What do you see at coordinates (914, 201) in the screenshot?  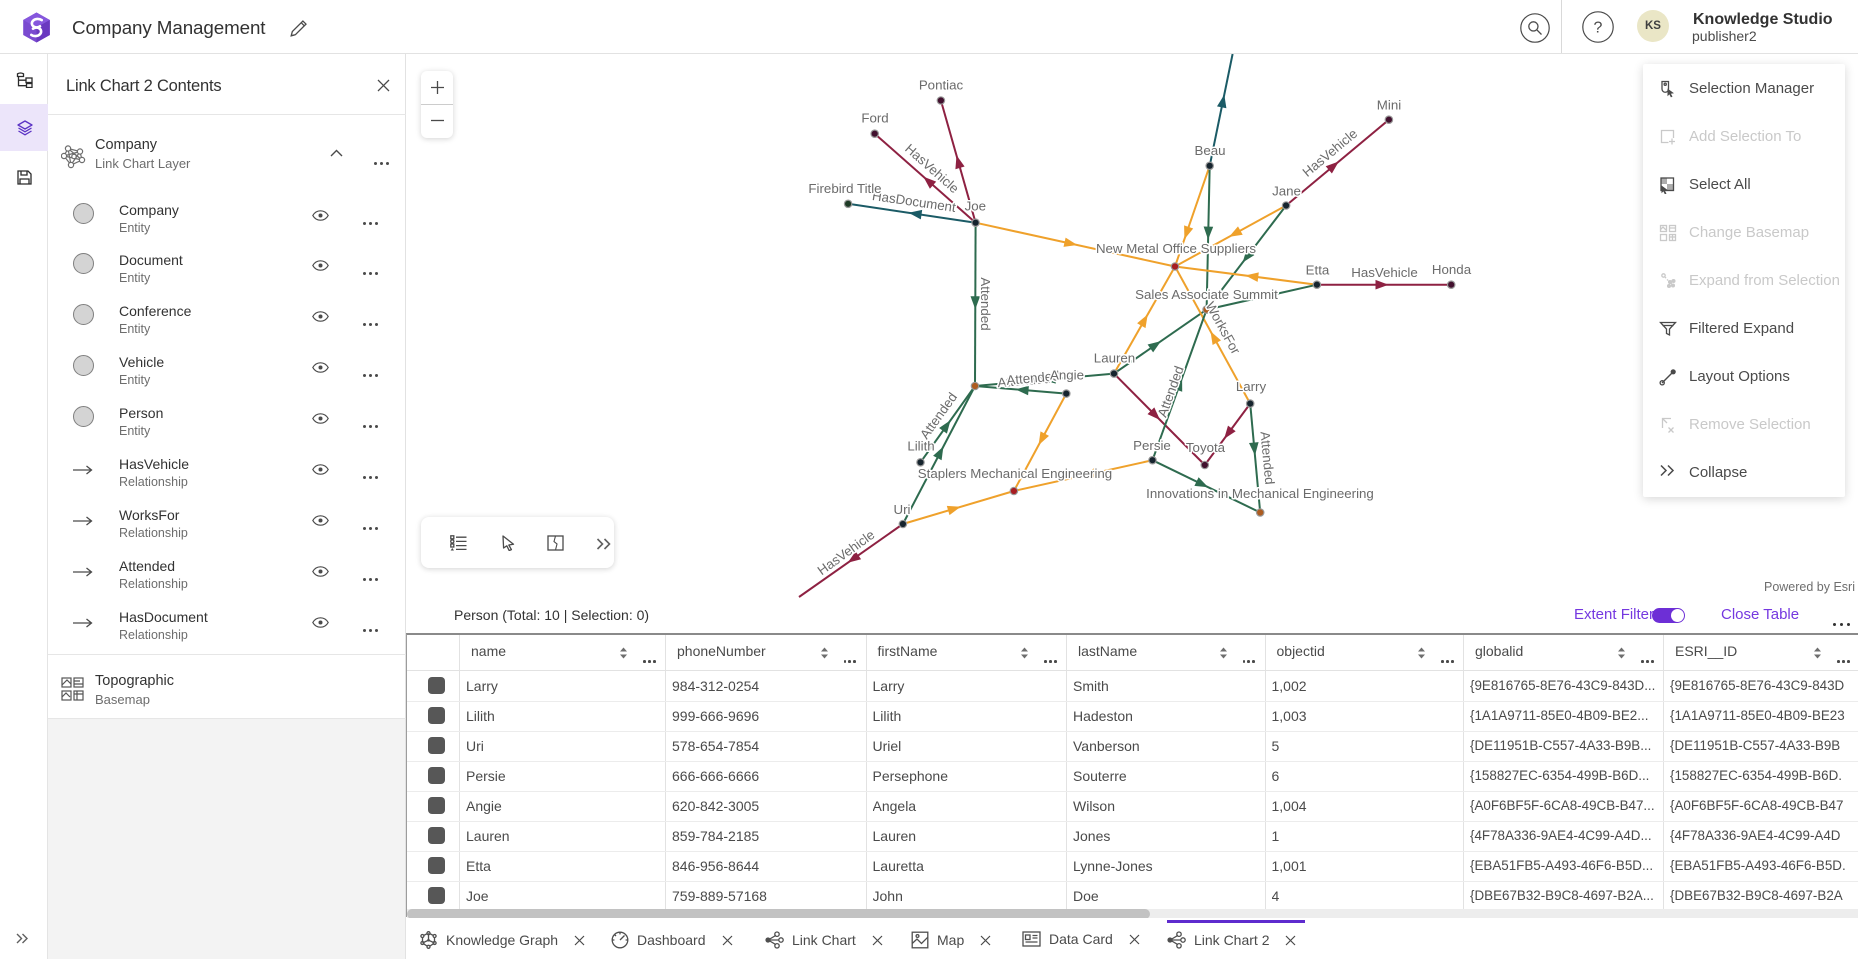 I see `svg-text: HasDocument` at bounding box center [914, 201].